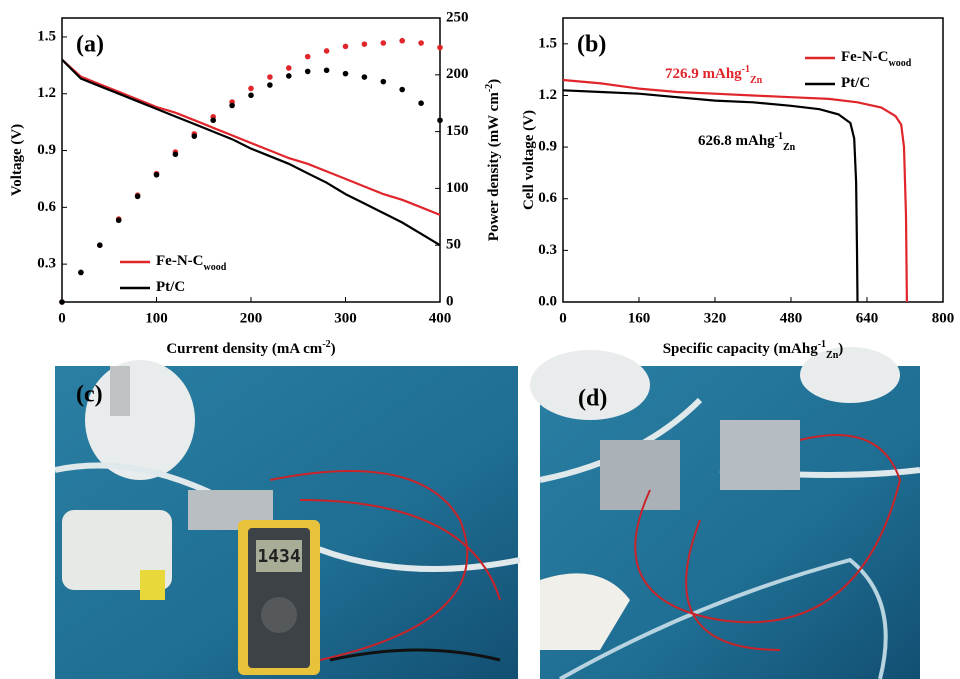  I want to click on x-axis-label-part: -1, so click(822, 344).